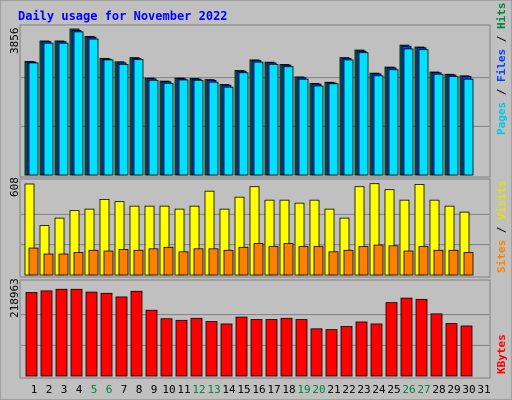 The height and width of the screenshot is (400, 512). I want to click on kbytes-max-label: 218963, so click(14, 298).